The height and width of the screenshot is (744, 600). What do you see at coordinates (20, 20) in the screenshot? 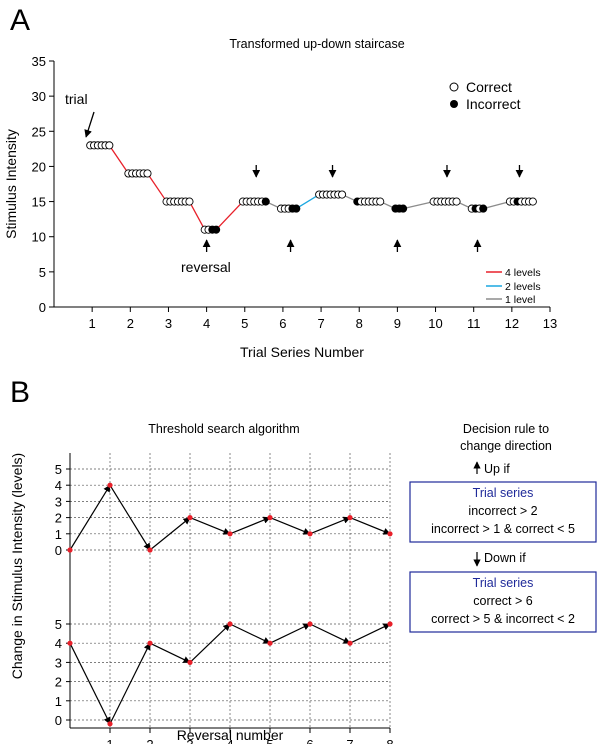
I see `panel-a-letter: A` at bounding box center [20, 20].